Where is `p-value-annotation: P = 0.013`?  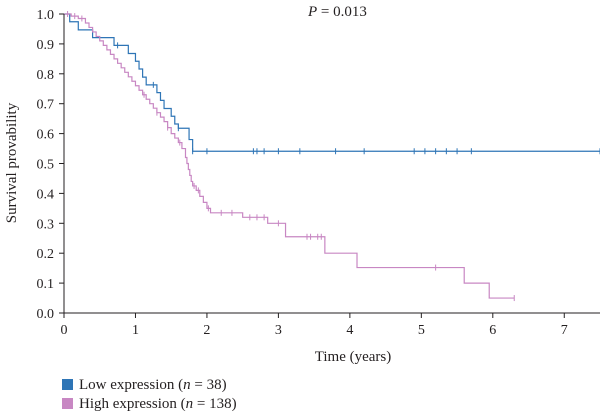 p-value-annotation: P = 0.013 is located at coordinates (337, 12).